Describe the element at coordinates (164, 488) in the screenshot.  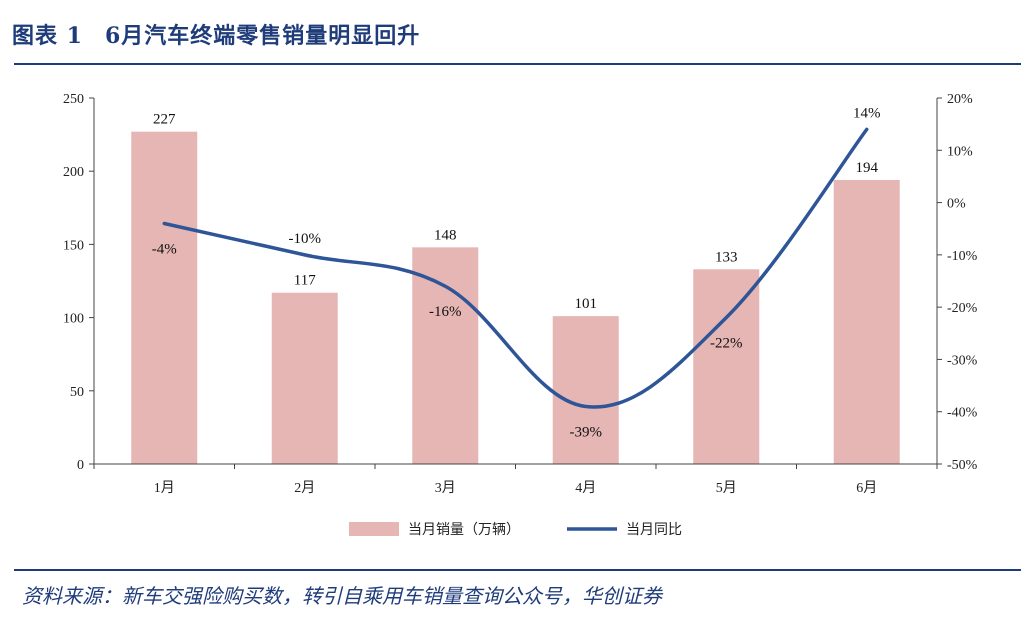
I see `x-tick-label: 1月` at that location.